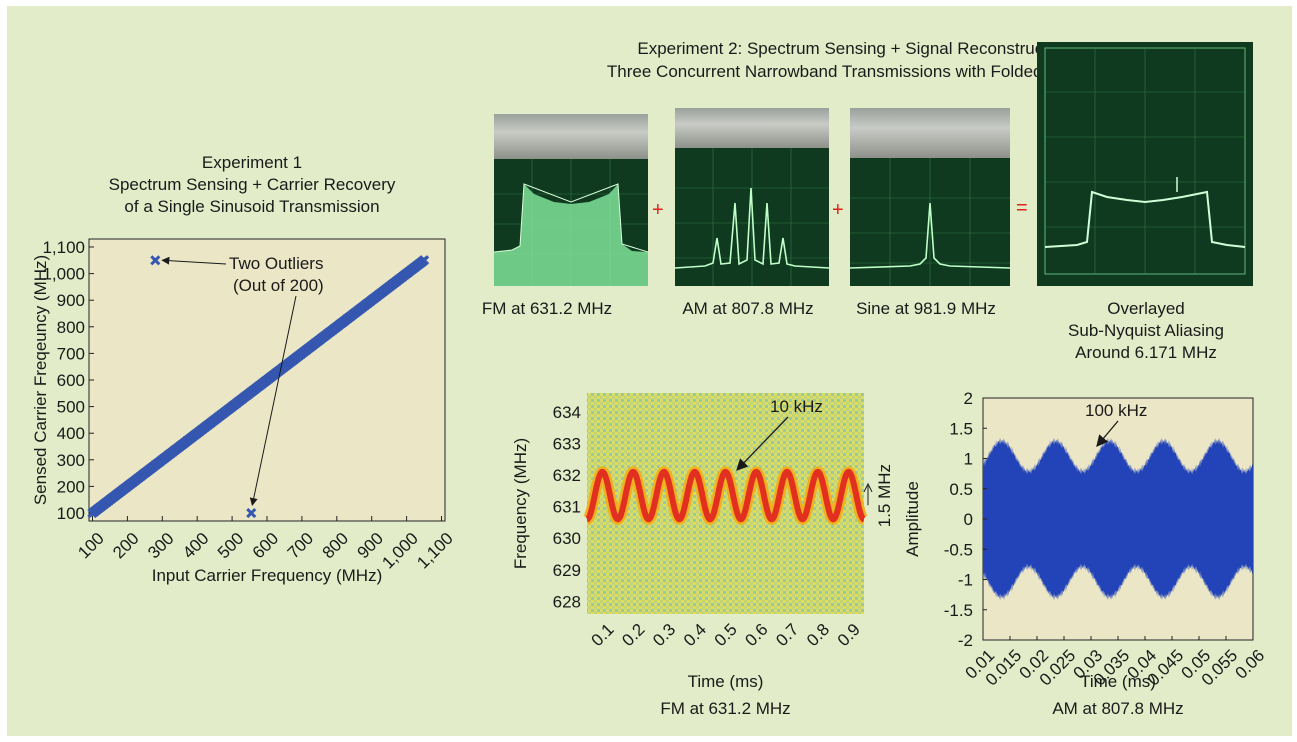  Describe the element at coordinates (71, 300) in the screenshot. I see `y-tick-label: 900` at that location.